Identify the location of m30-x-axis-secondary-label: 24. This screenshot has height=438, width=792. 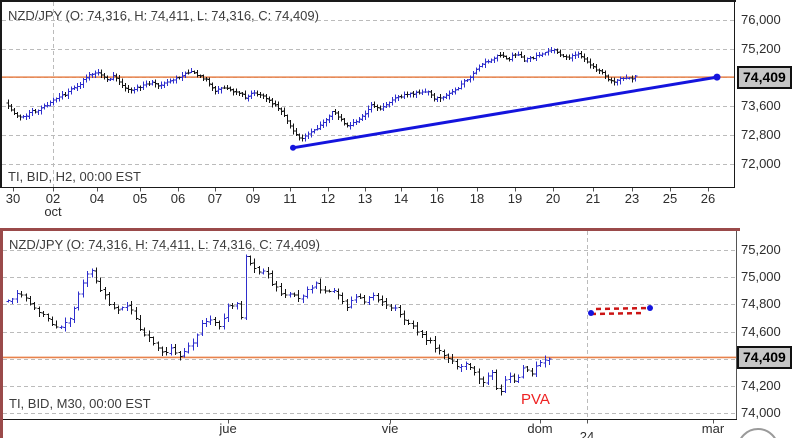
(587, 433).